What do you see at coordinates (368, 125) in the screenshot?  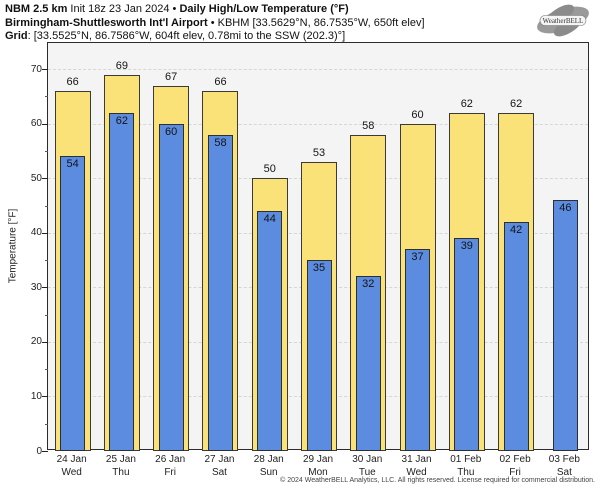 I see `high-value-label: 58` at bounding box center [368, 125].